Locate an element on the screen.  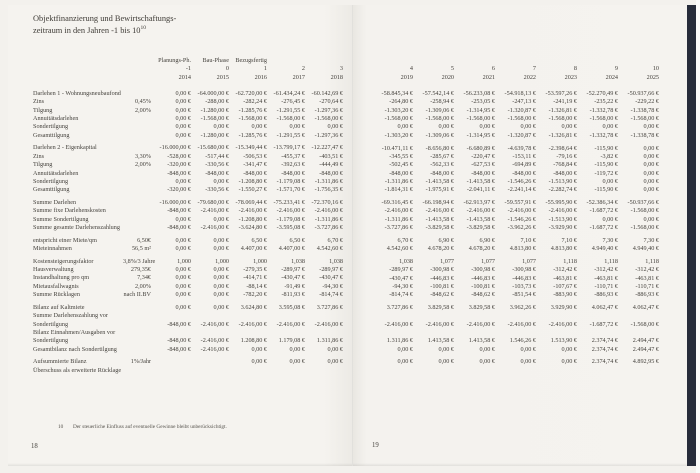
row-label: Summe Sondertilgung is located at coordinates (61, 219).